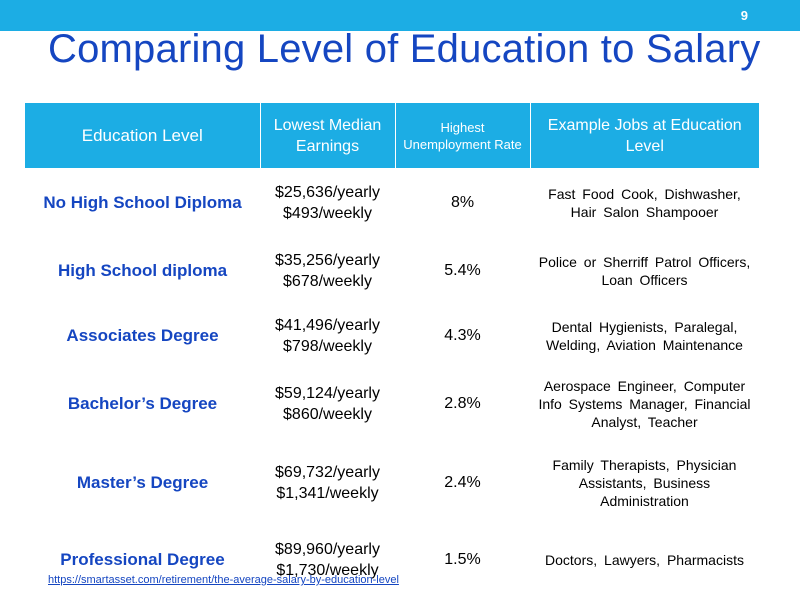 Image resolution: width=800 pixels, height=600 pixels. I want to click on unemployment-rate-cell: 4.3%, so click(462, 335).